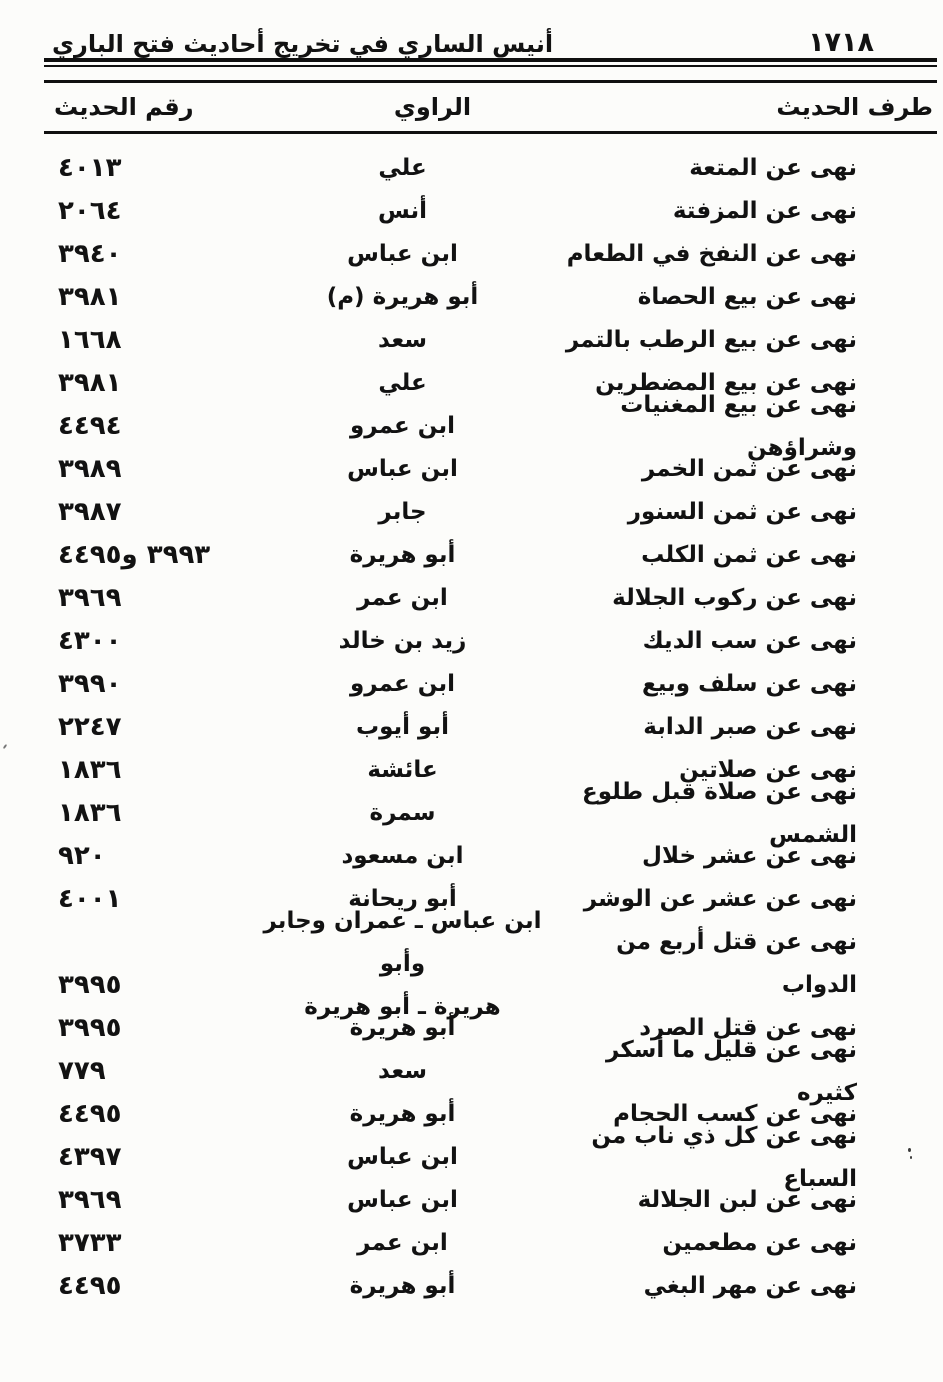 The image size is (943, 1382). Describe the element at coordinates (490, 512) in the screenshot. I see `table-row: نهى عن ثمن السنور جابر ٣٩٨٧` at that location.